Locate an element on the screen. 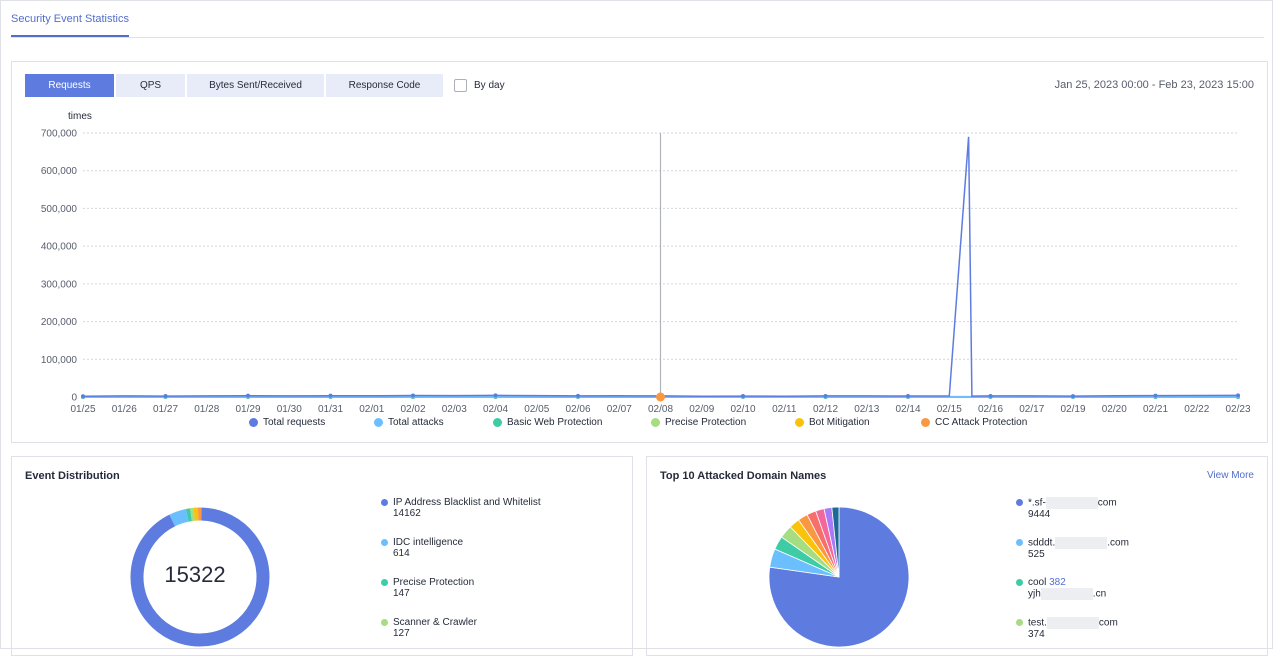  legend-value: 147 is located at coordinates (467, 594).